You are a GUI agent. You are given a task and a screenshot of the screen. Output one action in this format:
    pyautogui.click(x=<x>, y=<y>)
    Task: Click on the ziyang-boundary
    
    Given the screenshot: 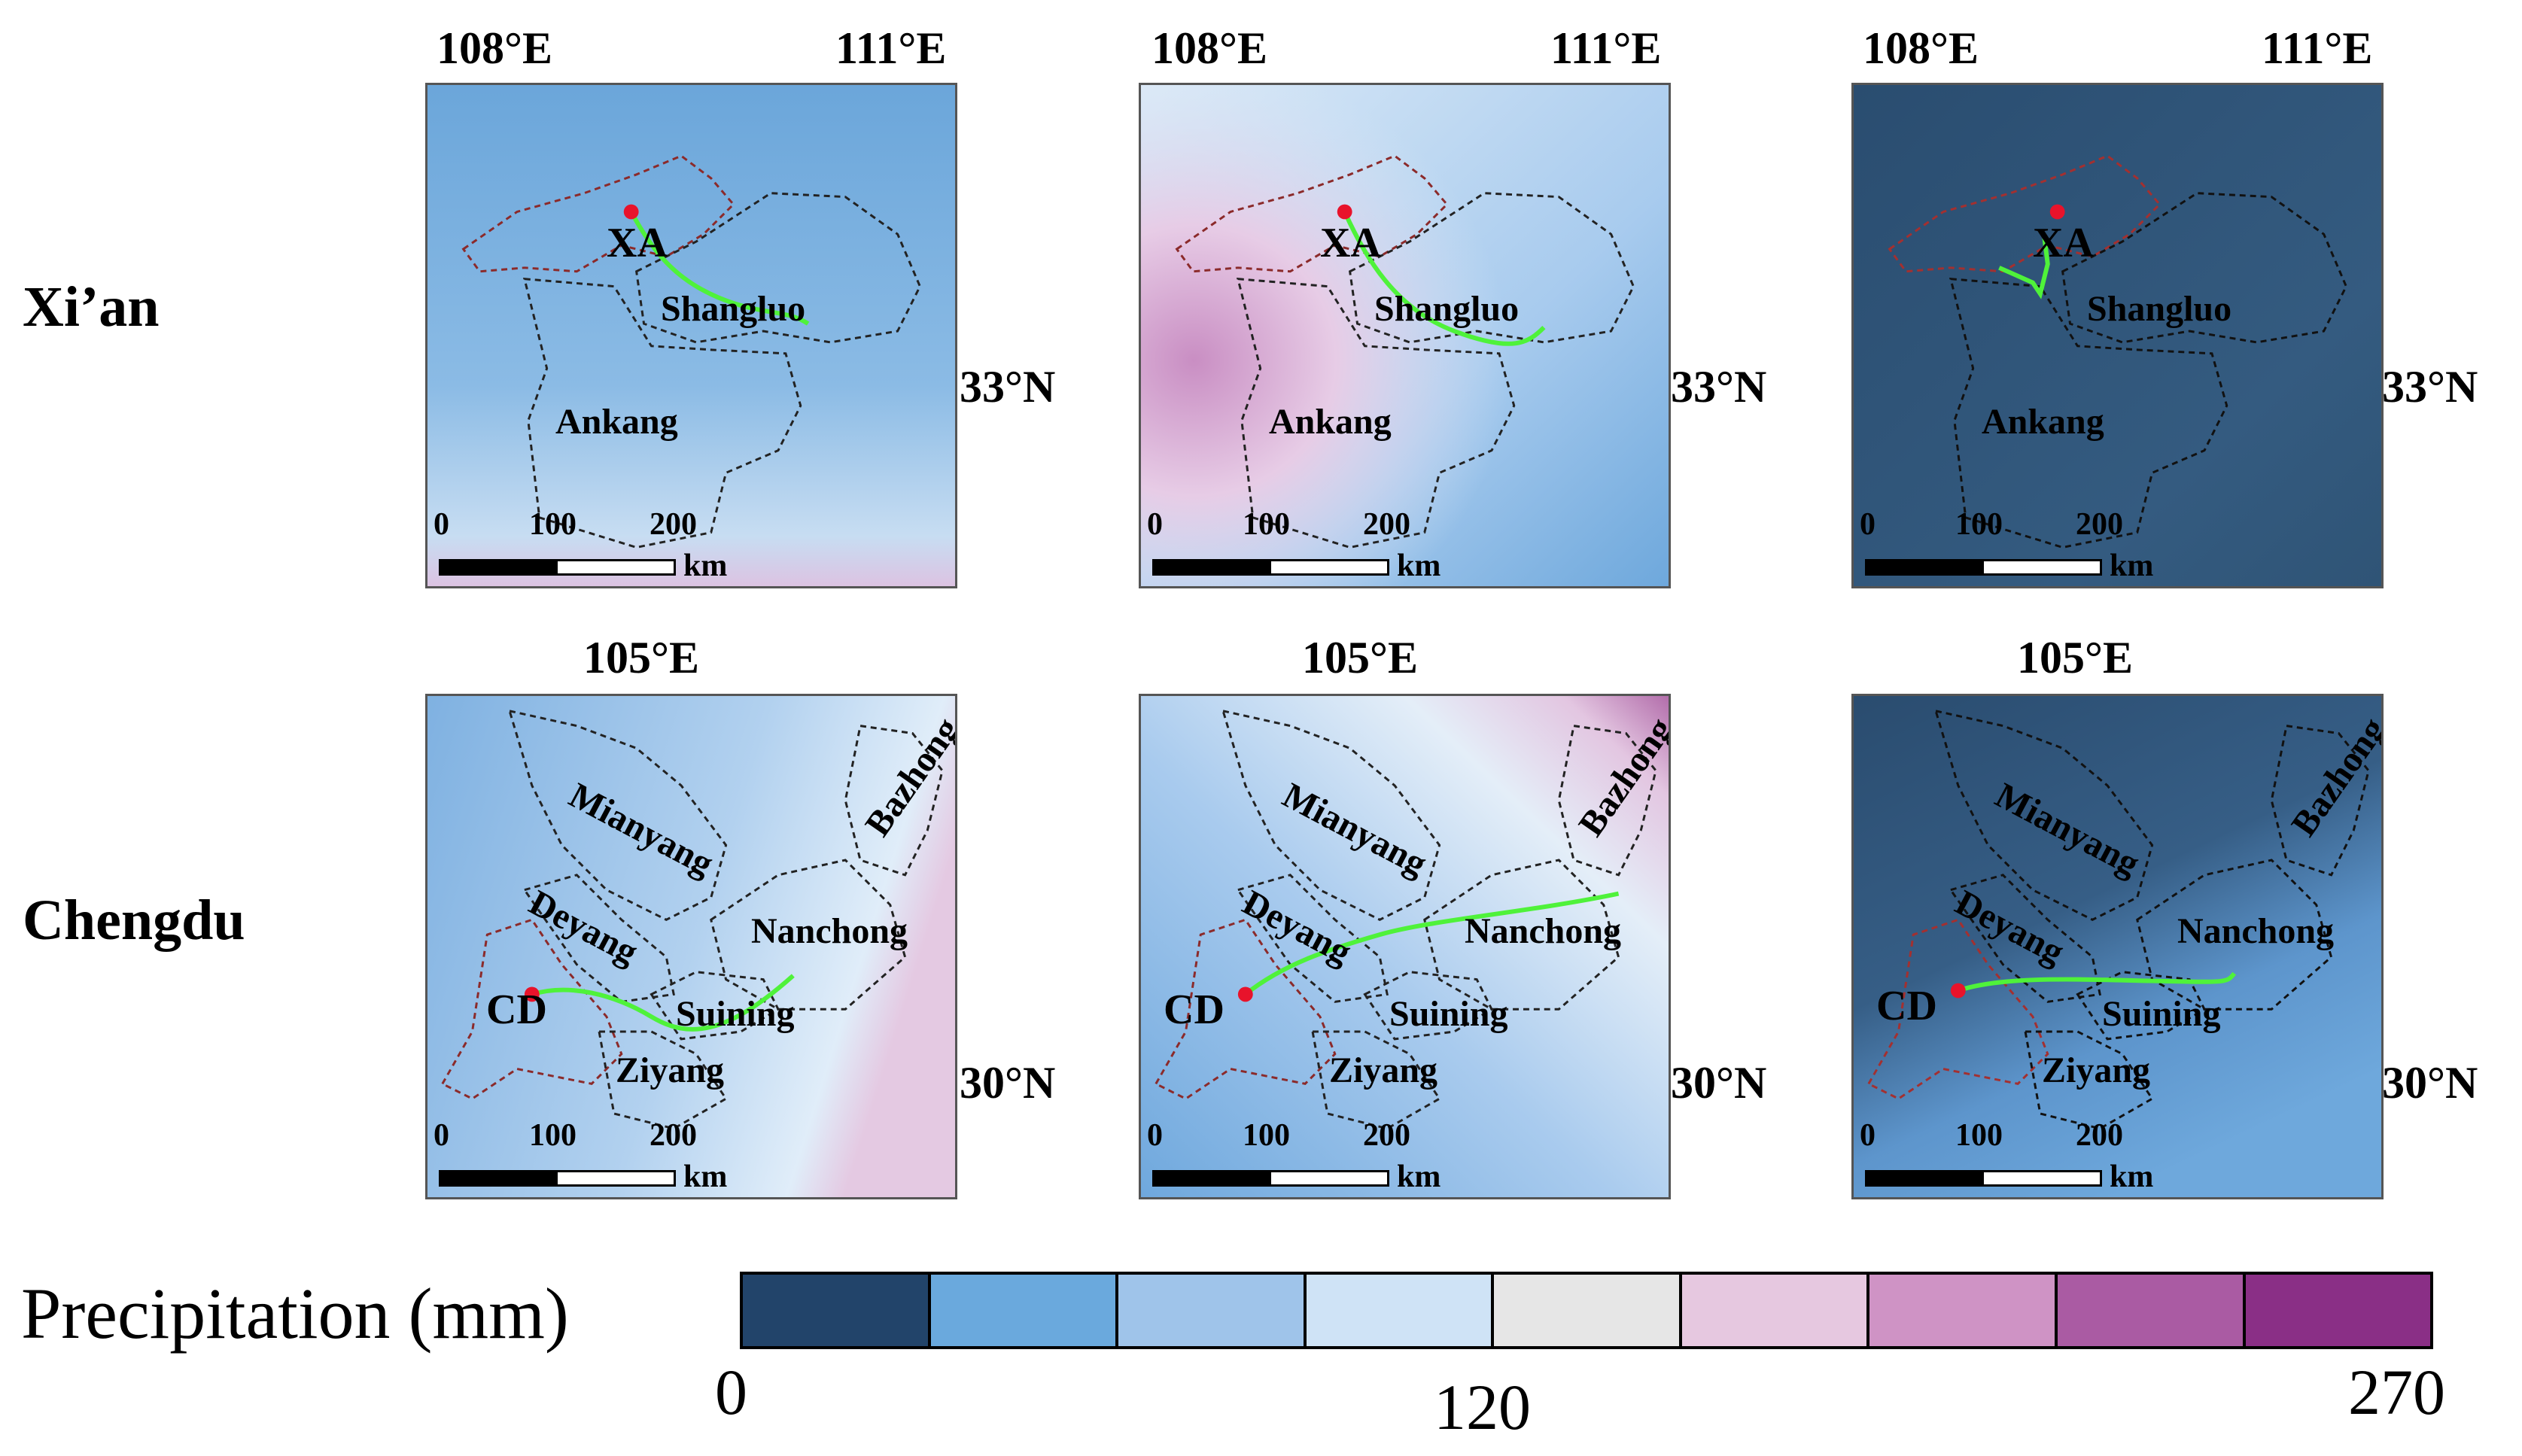 What is the action you would take?
    pyautogui.click(x=2089, y=1080)
    